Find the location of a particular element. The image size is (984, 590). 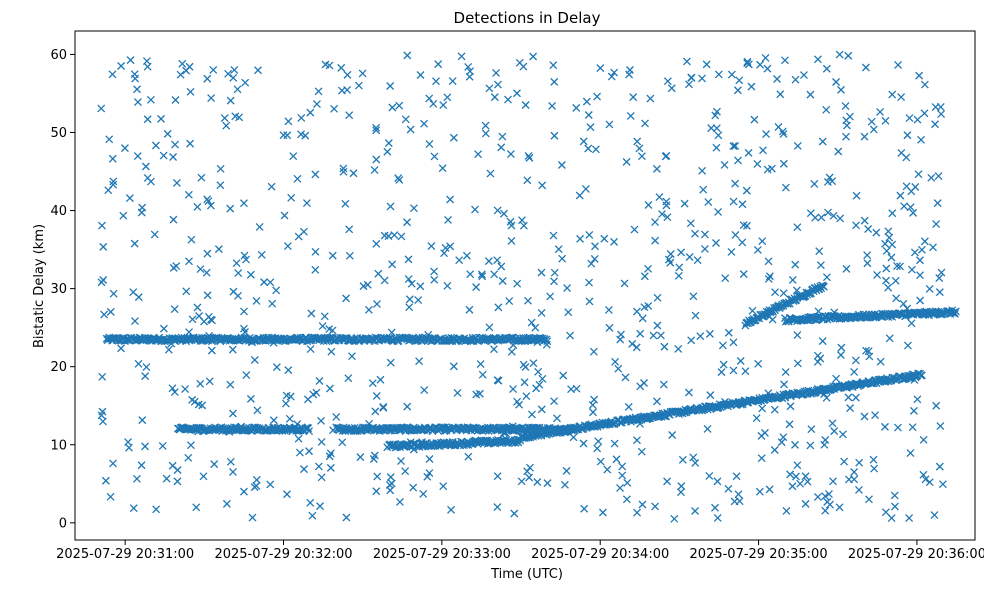

y-tick-label: 20 is located at coordinates (58, 367).